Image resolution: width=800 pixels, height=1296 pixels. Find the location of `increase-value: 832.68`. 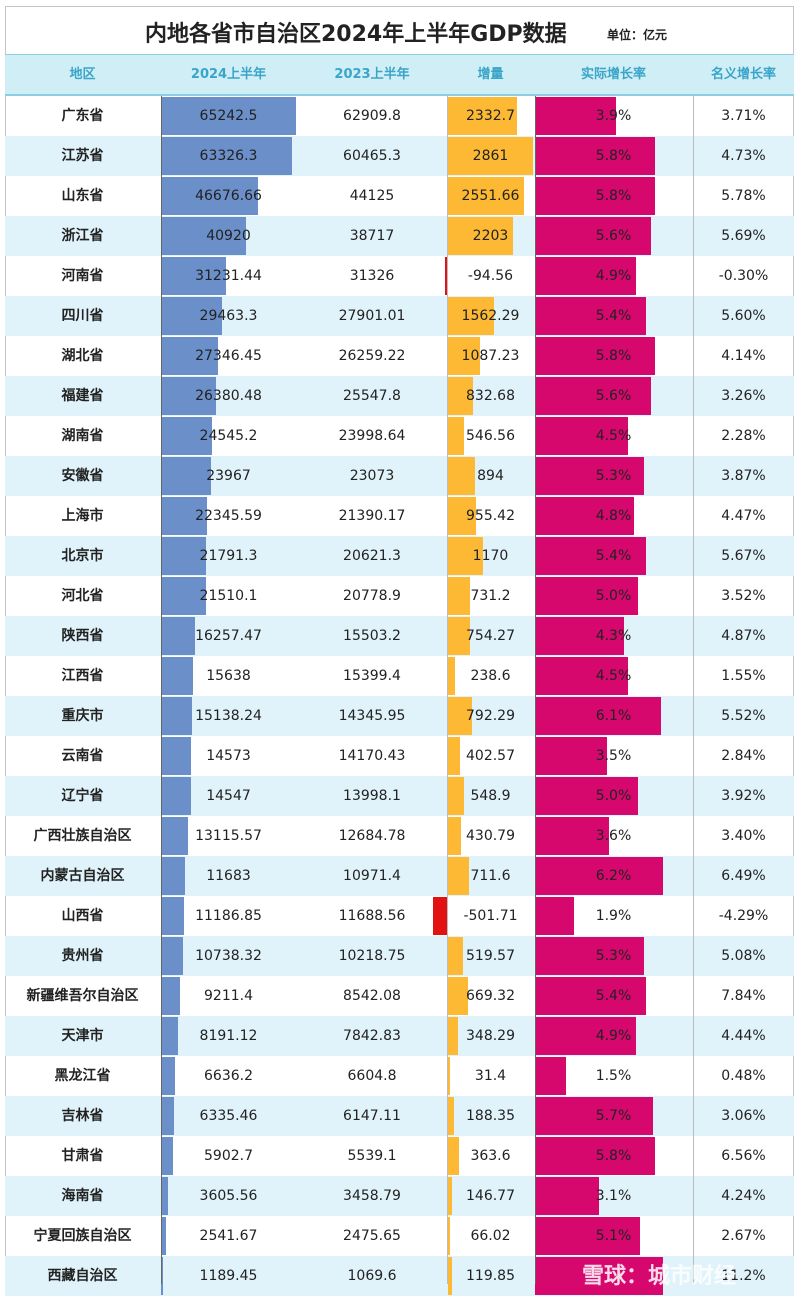

increase-value: 832.68 is located at coordinates (490, 396).